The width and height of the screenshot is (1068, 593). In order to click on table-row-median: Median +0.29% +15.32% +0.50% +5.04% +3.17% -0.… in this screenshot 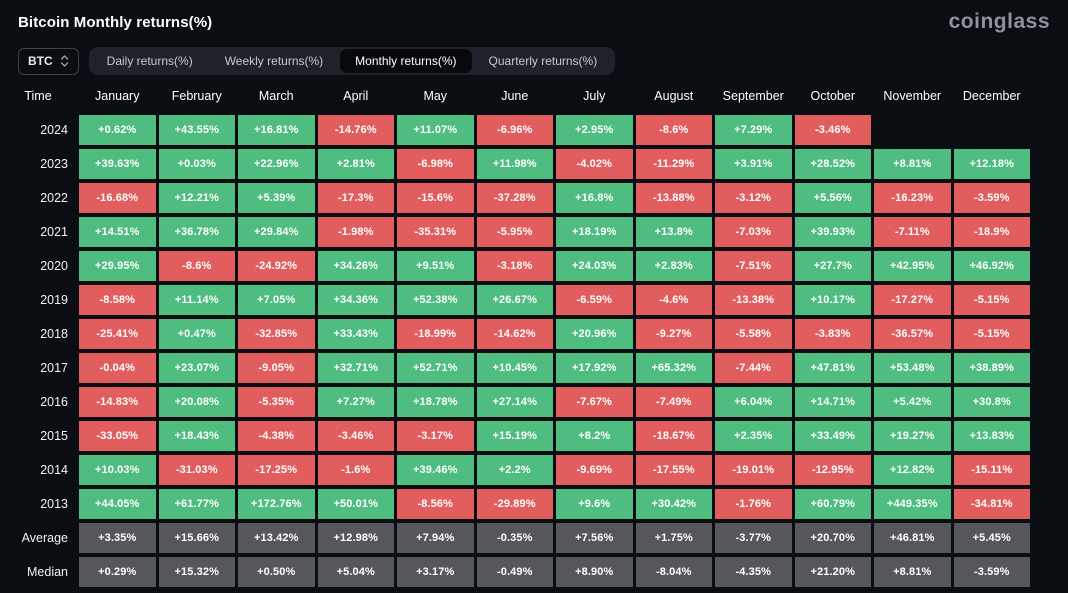, I will do `click(534, 572)`.